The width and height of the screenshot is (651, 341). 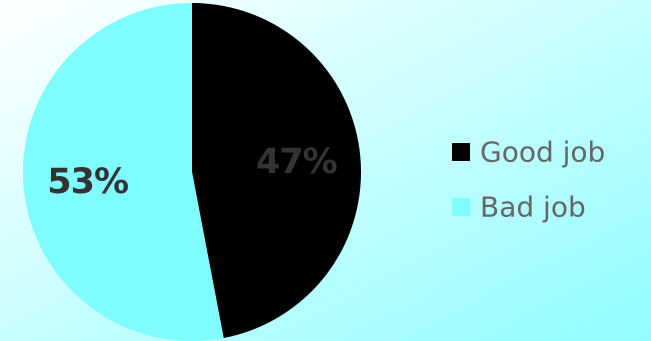 I want to click on slice-label-bad-job: 53%, so click(x=87, y=182).